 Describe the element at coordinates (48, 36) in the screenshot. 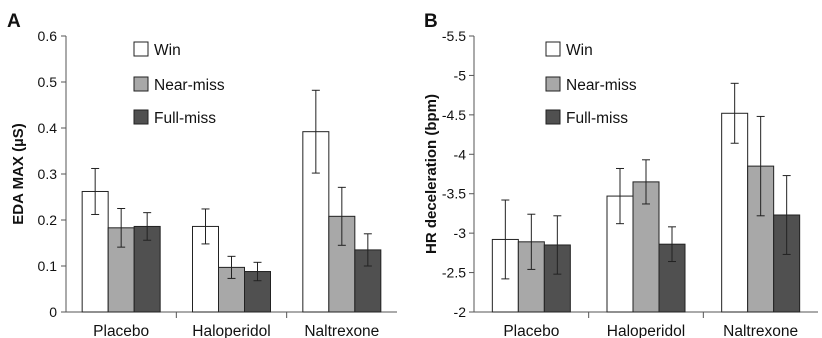

I see `y-tick-label: 0.6` at that location.